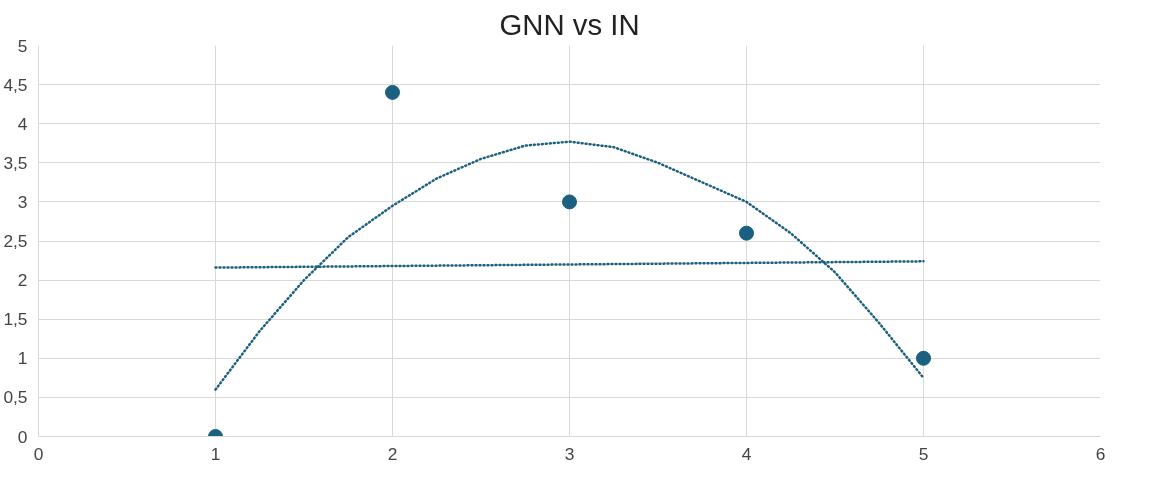 The image size is (1149, 484). What do you see at coordinates (22, 436) in the screenshot?
I see `y-tick-label: 0` at bounding box center [22, 436].